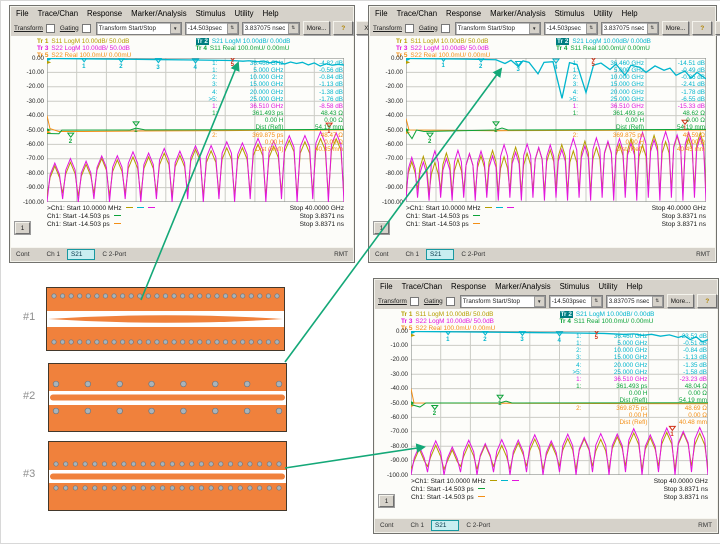  What do you see at coordinates (563, 41) in the screenshot?
I see `trace-tag: Tr 2` at bounding box center [563, 41].